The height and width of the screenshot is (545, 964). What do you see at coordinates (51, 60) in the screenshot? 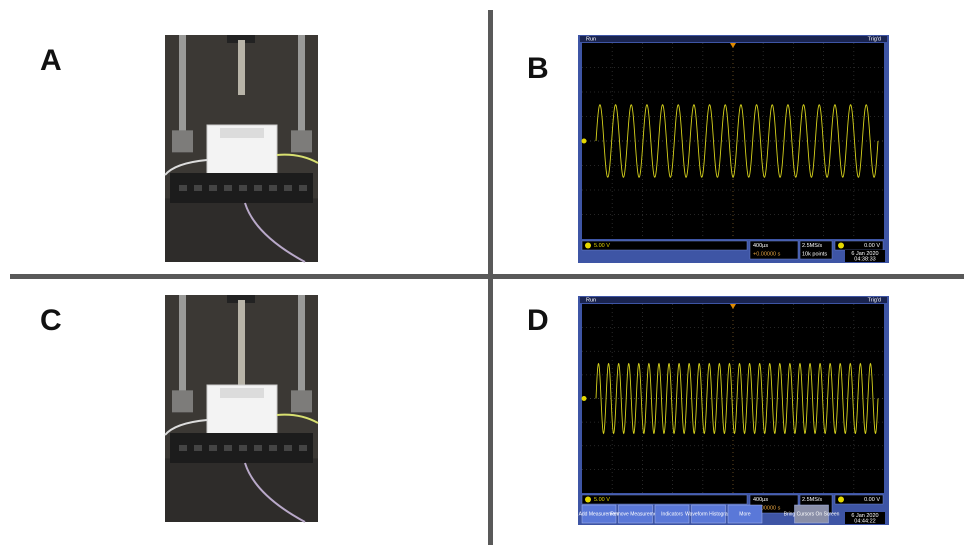
I see `panel-label: A` at bounding box center [51, 60].